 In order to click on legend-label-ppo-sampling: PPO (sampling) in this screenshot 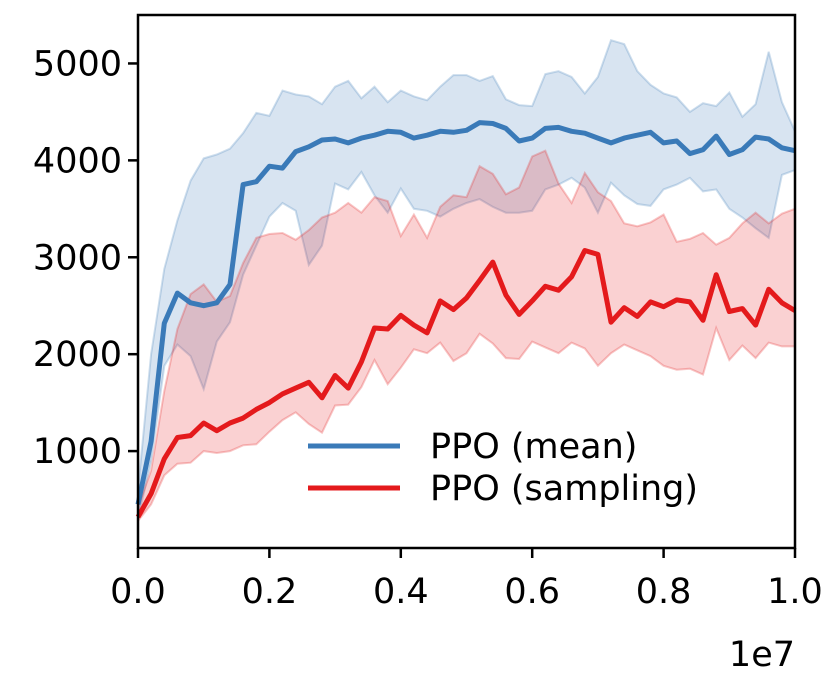, I will do `click(564, 489)`.